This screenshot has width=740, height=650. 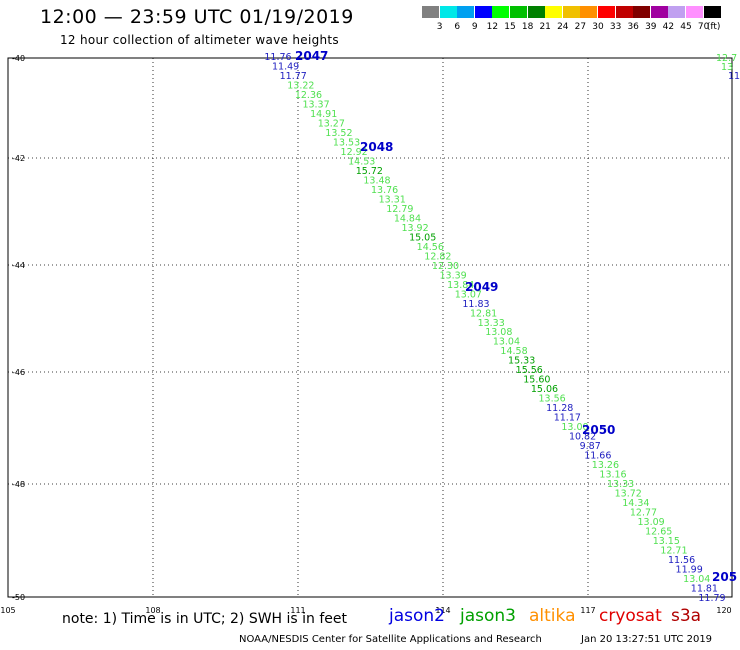 I want to click on swh-reading: 14.53, so click(x=361, y=161).